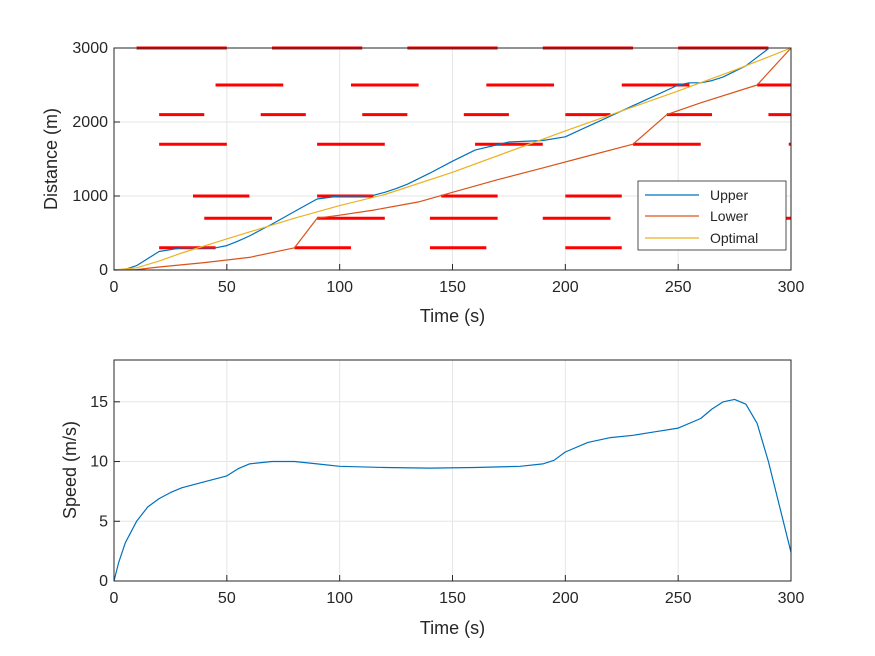  Describe the element at coordinates (90, 196) in the screenshot. I see `distance-y-tick-label: 1000` at that location.